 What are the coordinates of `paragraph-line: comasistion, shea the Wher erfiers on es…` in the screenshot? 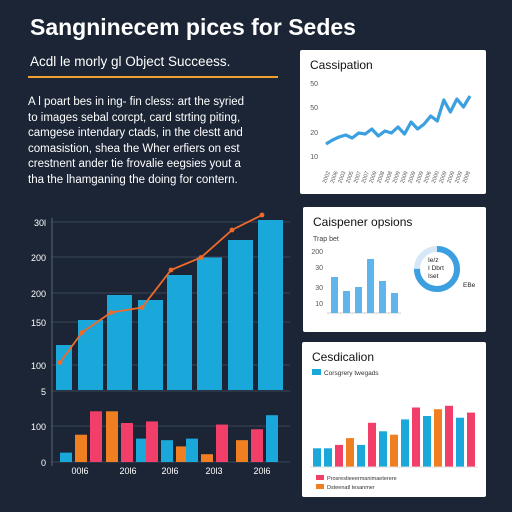 It's located at (134, 148).